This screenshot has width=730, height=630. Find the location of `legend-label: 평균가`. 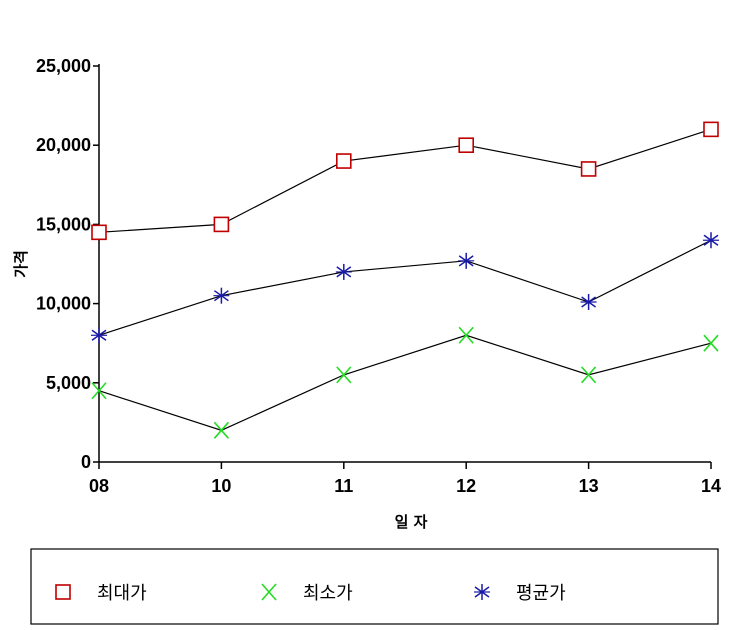

legend-label: 평균가 is located at coordinates (541, 593).